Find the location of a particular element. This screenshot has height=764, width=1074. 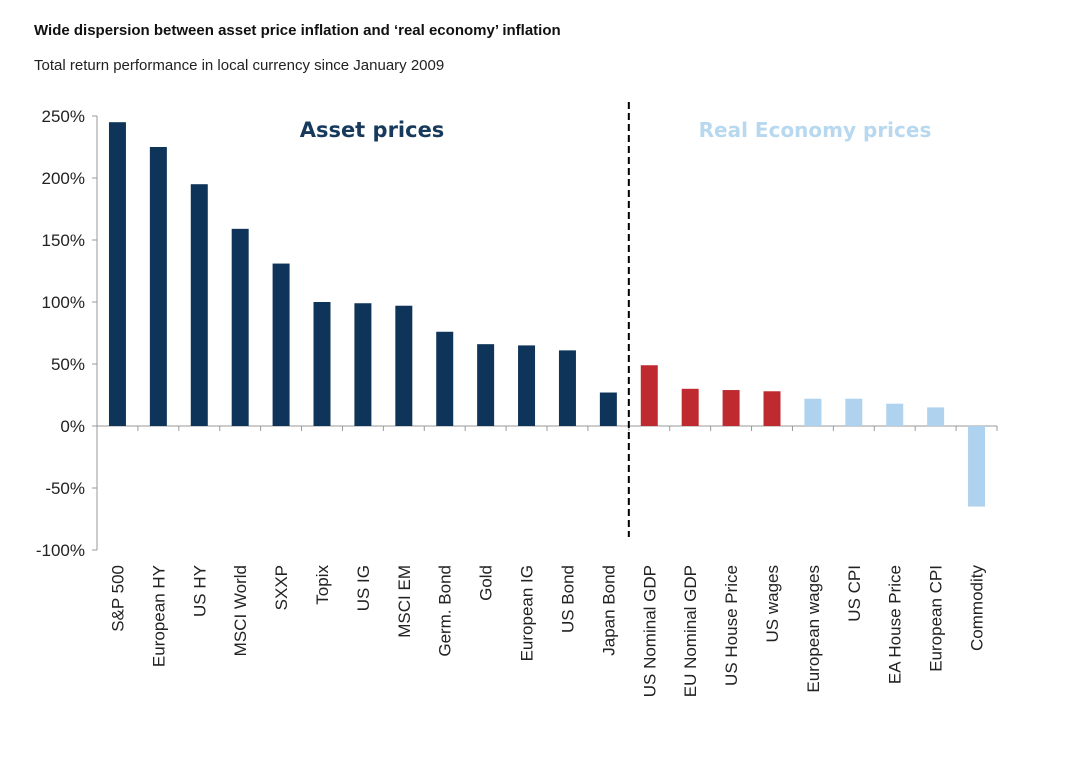

y-tick-label: 100% is located at coordinates (63, 302).